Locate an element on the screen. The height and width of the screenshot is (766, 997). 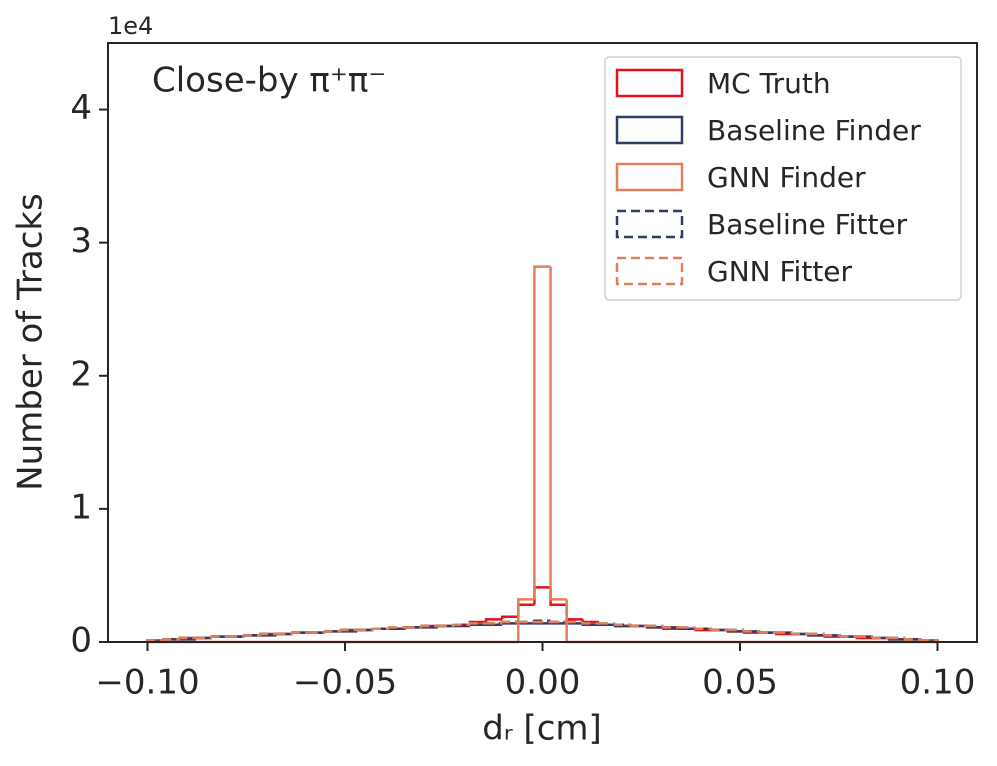
legend-label: Baseline Fitter is located at coordinates (807, 224).